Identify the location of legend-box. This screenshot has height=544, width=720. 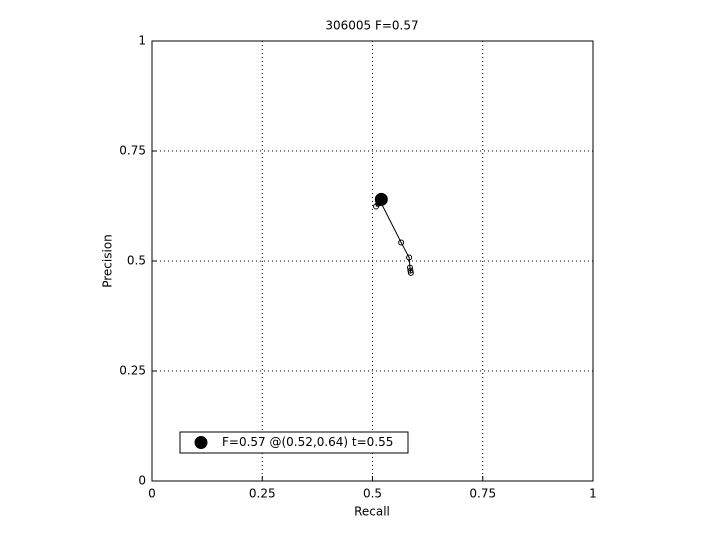
(294, 442).